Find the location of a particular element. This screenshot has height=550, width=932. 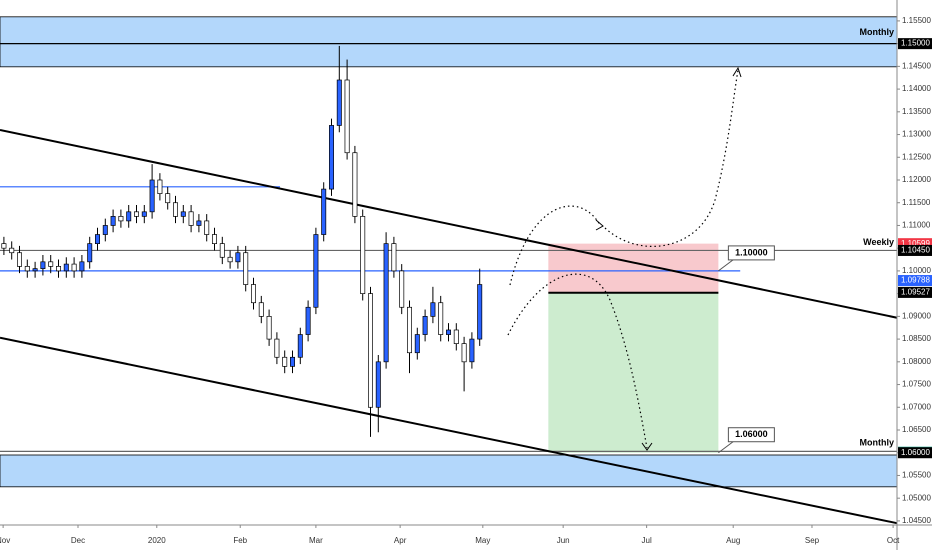

price-tag-label: 1.09788 is located at coordinates (915, 280).